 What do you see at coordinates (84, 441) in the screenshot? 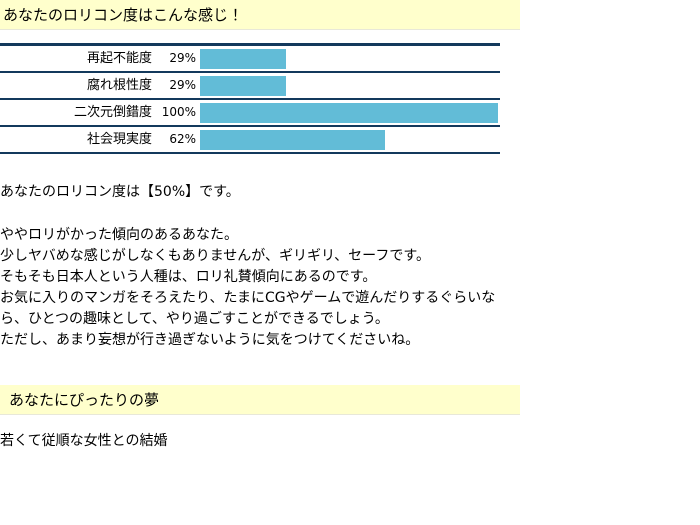
I see `dream-text: 若くて従順な女性との結婚` at bounding box center [84, 441].